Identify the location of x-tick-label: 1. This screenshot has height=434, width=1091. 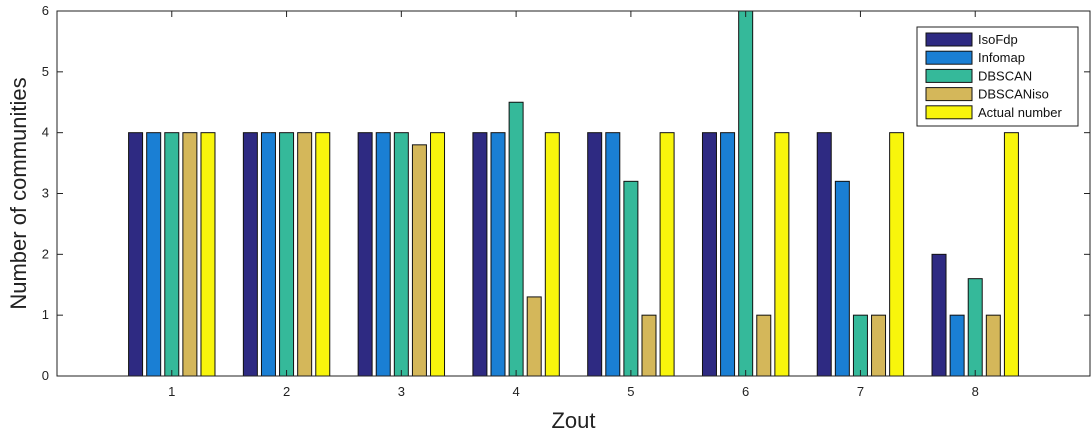
(171, 391).